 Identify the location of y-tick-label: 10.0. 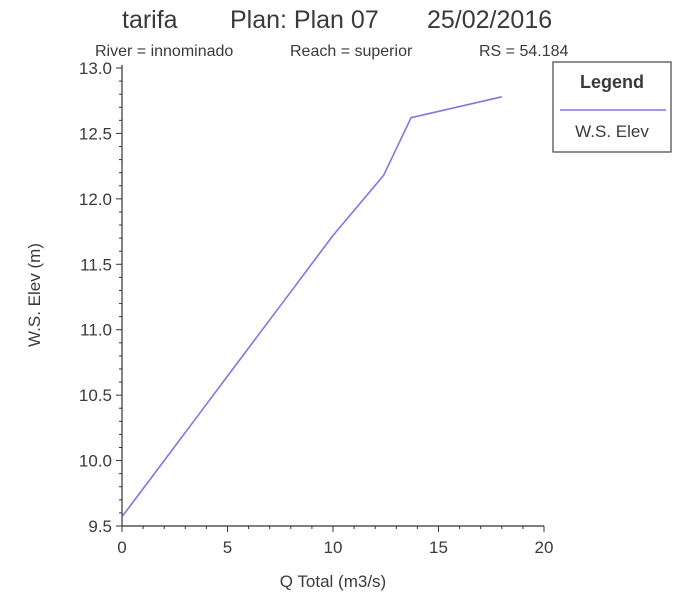
(95, 461).